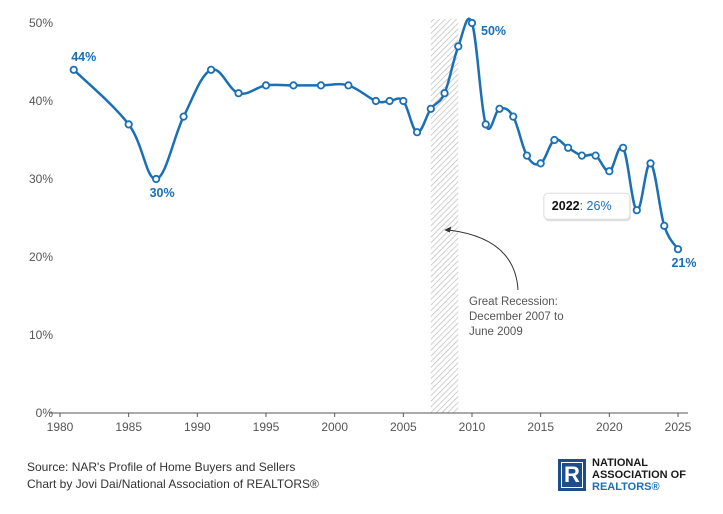 This screenshot has width=723, height=514. What do you see at coordinates (448, 229) in the screenshot?
I see `recession-arrow-head` at bounding box center [448, 229].